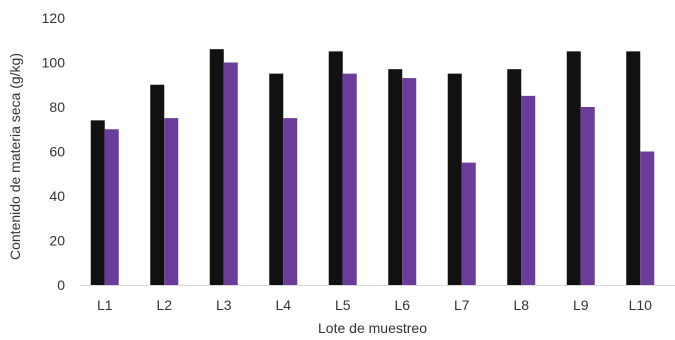  What do you see at coordinates (54, 63) in the screenshot?
I see `y-tick-label-100: 100` at bounding box center [54, 63].